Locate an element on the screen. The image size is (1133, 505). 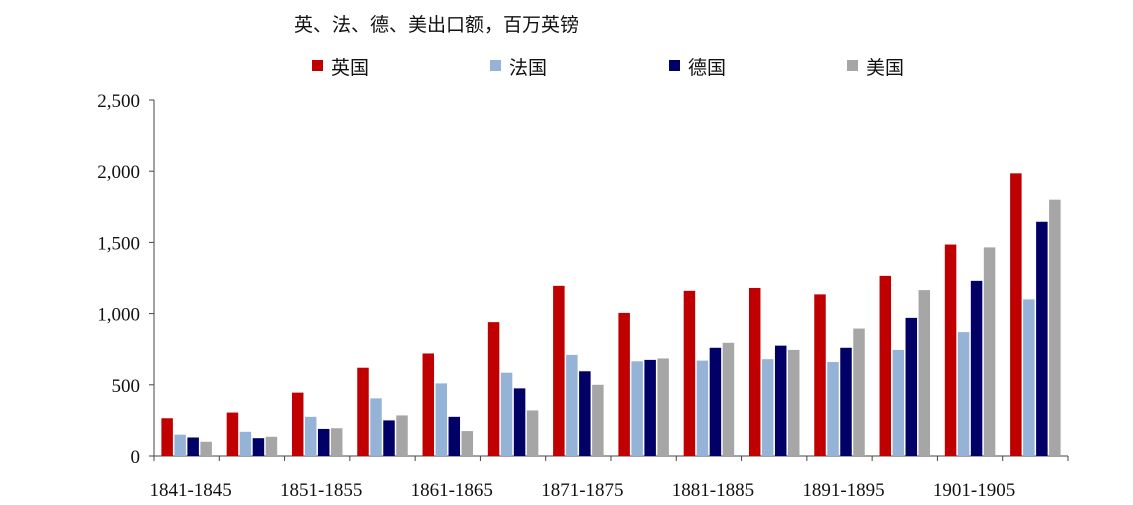
legend-label: 法国 is located at coordinates (528, 68).